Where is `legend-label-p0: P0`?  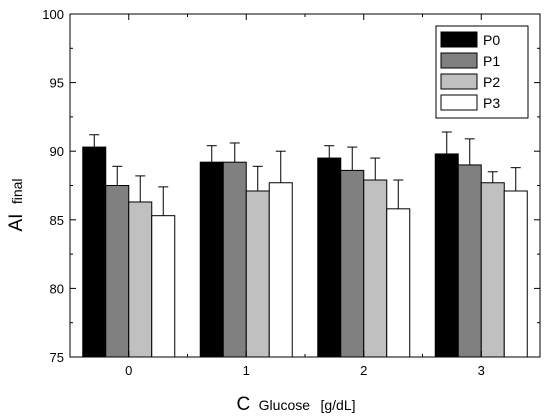 legend-label-p0: P0 is located at coordinates (491, 40).